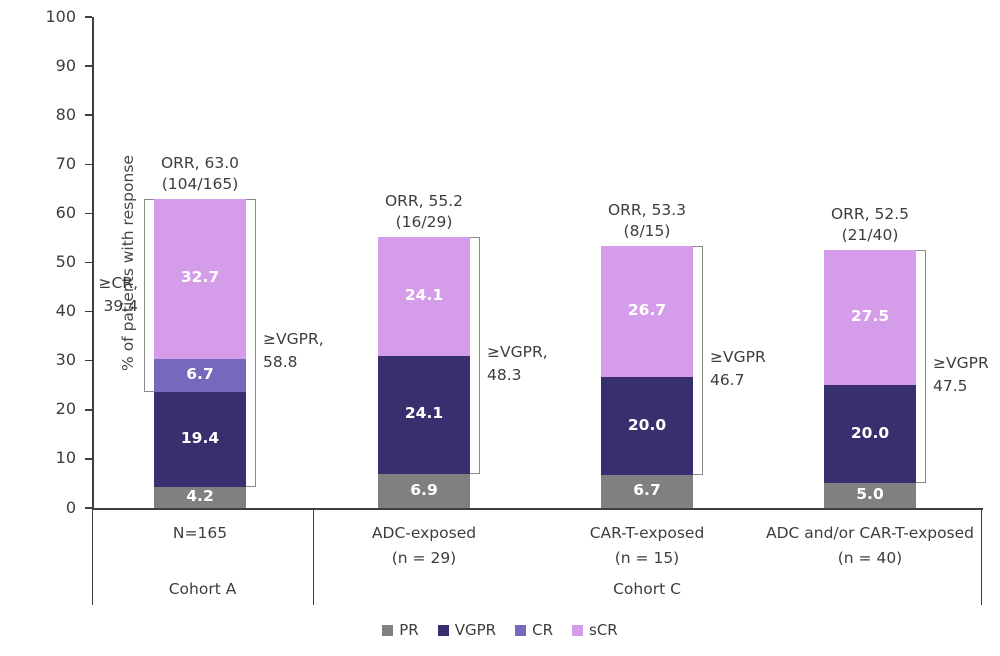  Describe the element at coordinates (65, 409) in the screenshot. I see `y-tick-label-line: 20` at that location.